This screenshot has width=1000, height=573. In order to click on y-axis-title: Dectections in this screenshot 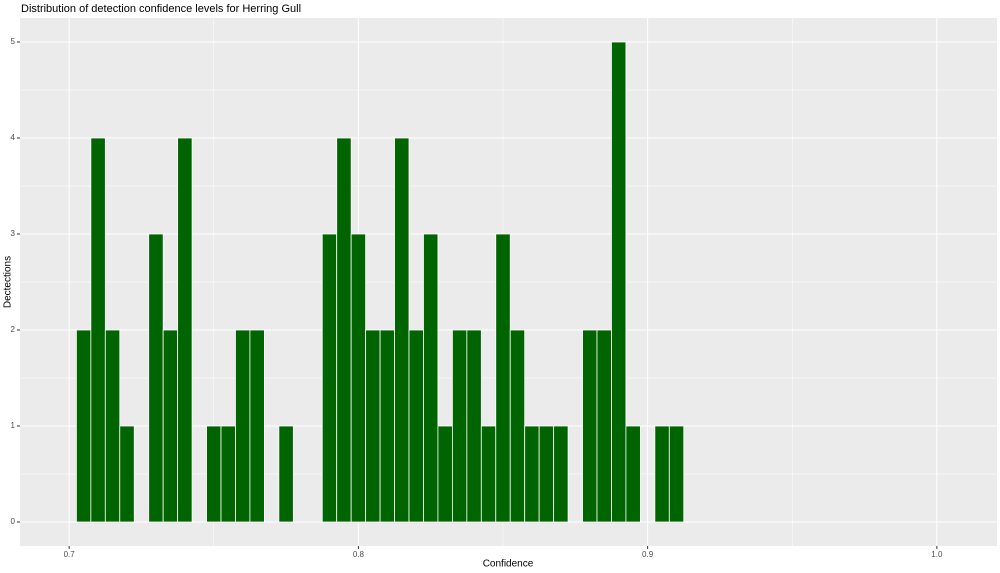, I will do `click(8, 282)`.